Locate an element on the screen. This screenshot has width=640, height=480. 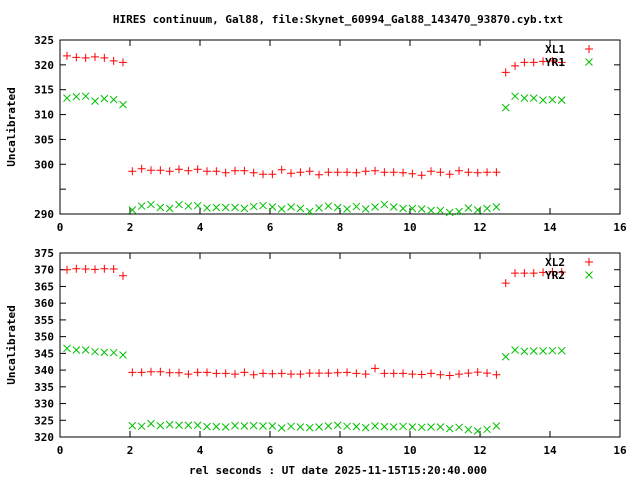
y-tick-label: 335 is located at coordinates (44, 387).